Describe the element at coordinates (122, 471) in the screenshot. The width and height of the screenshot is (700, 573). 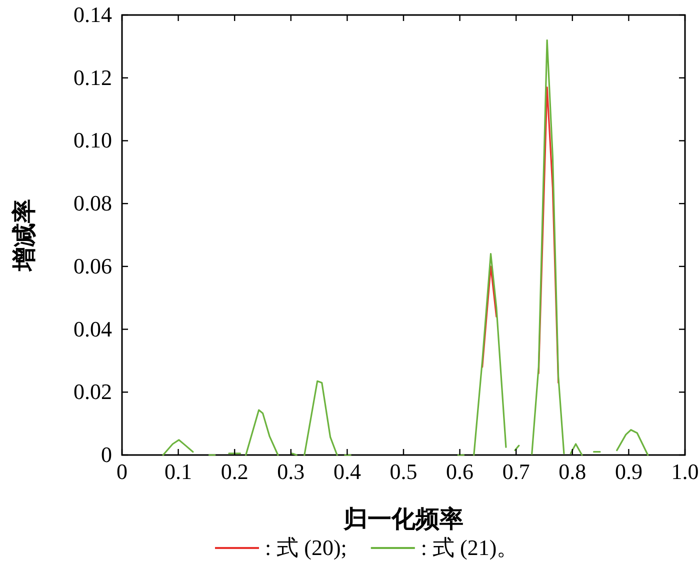
I see `x-tick-label: 0` at that location.